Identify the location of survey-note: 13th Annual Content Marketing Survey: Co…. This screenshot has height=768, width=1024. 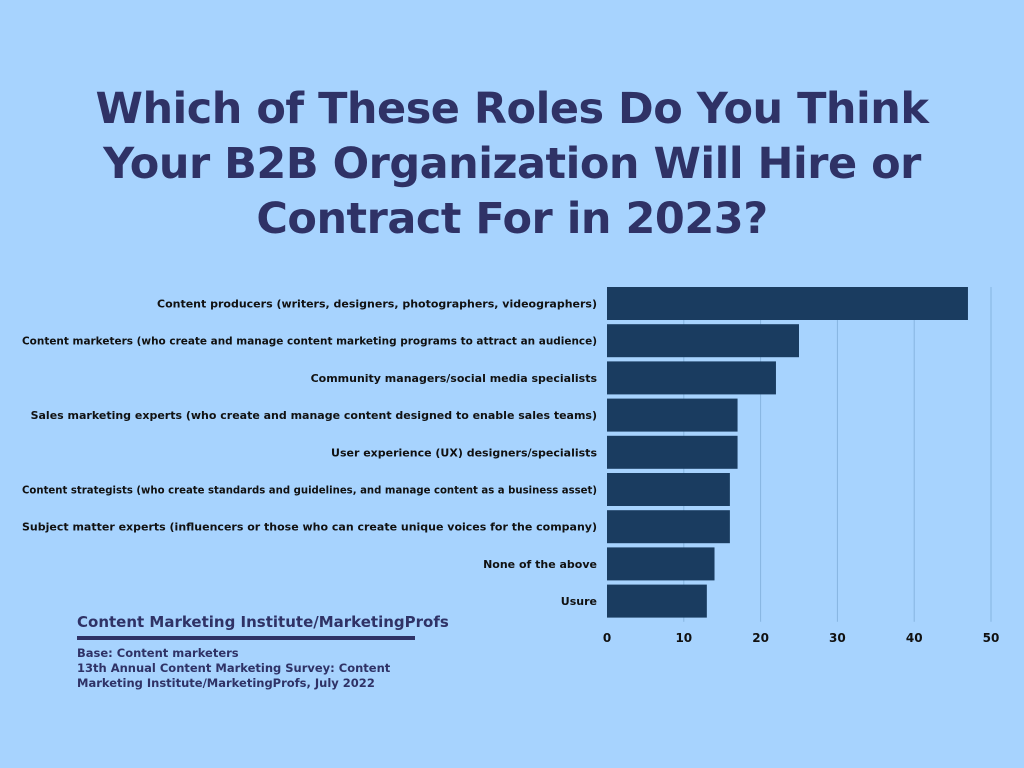
(234, 675).